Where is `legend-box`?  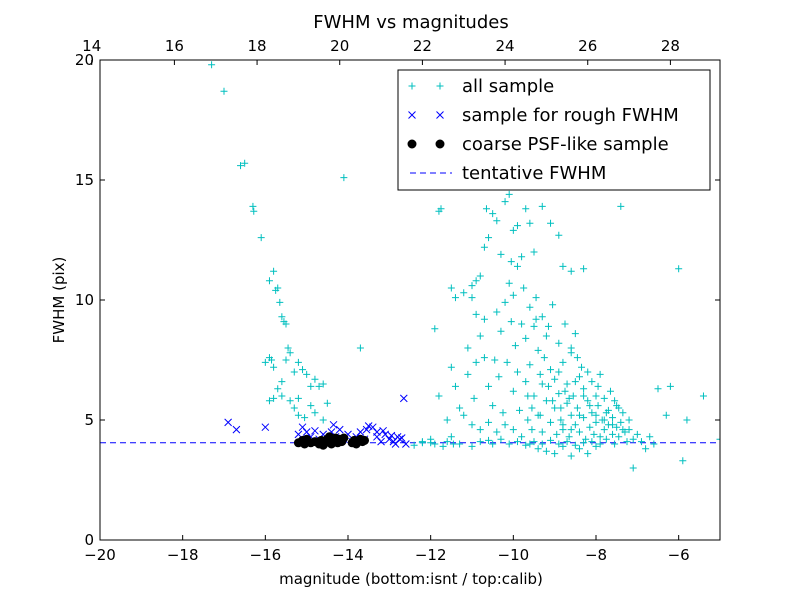 legend-box is located at coordinates (554, 130).